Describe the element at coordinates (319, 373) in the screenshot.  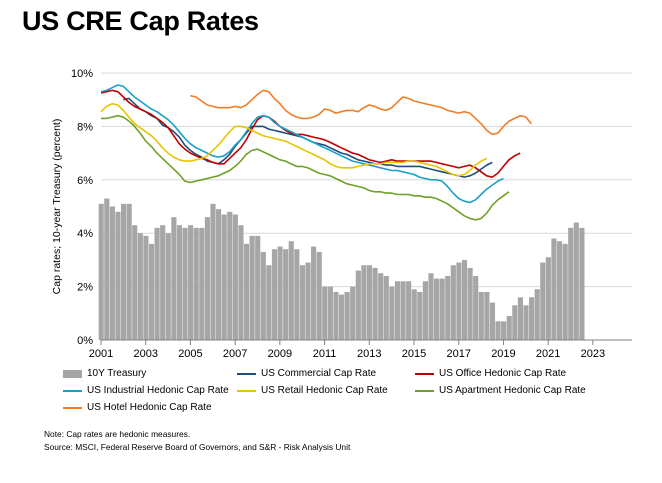
I see `legend-label-commercial: US Commercial Cap Rate` at that location.